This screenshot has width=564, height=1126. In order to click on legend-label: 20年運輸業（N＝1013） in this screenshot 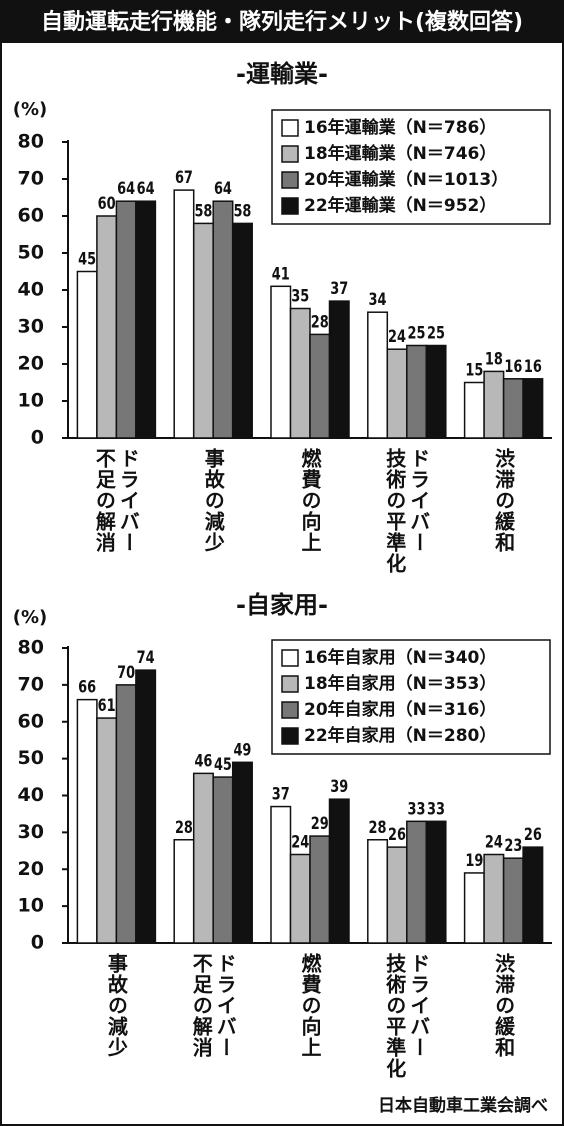, I will do `click(406, 179)`.